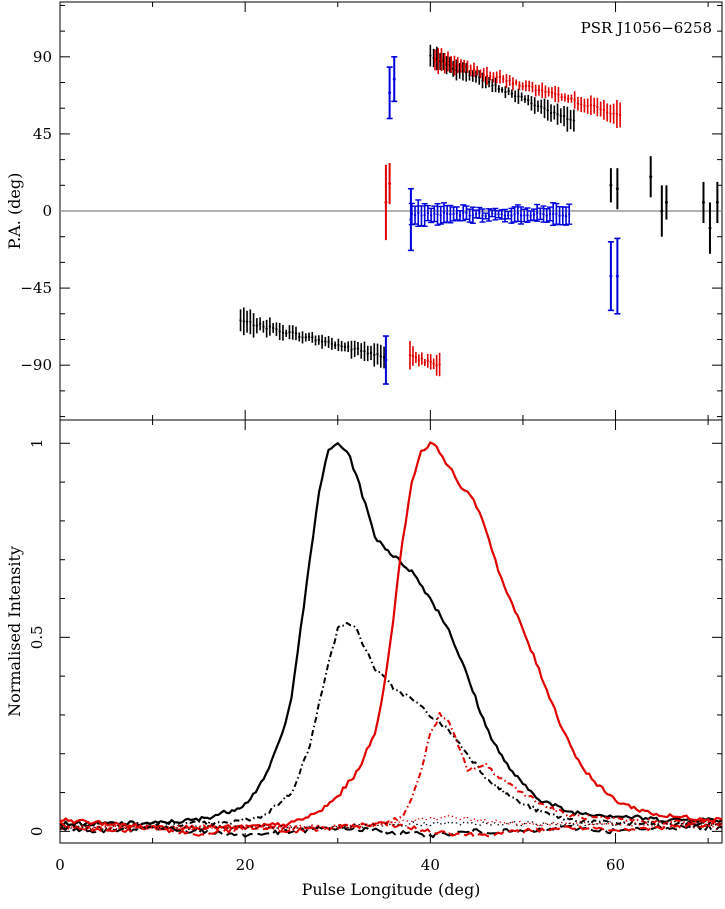 The width and height of the screenshot is (725, 909). Describe the element at coordinates (245, 865) in the screenshot. I see `x-tick-label: 20` at that location.